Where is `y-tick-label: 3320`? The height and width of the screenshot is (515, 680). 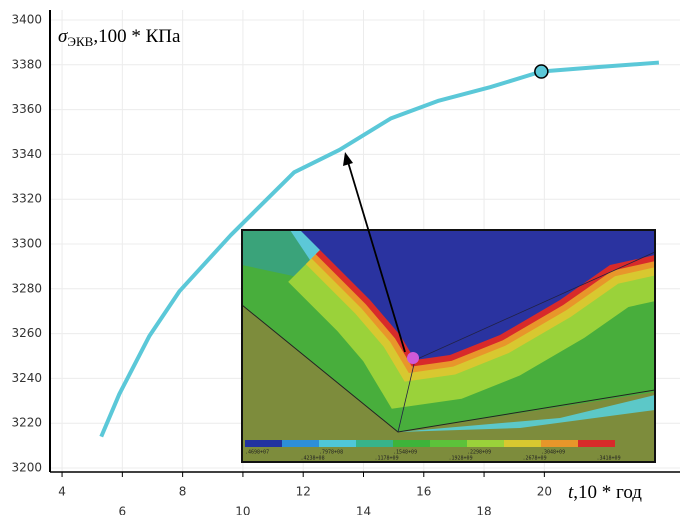
y-tick-label: 3320 is located at coordinates (26, 199).